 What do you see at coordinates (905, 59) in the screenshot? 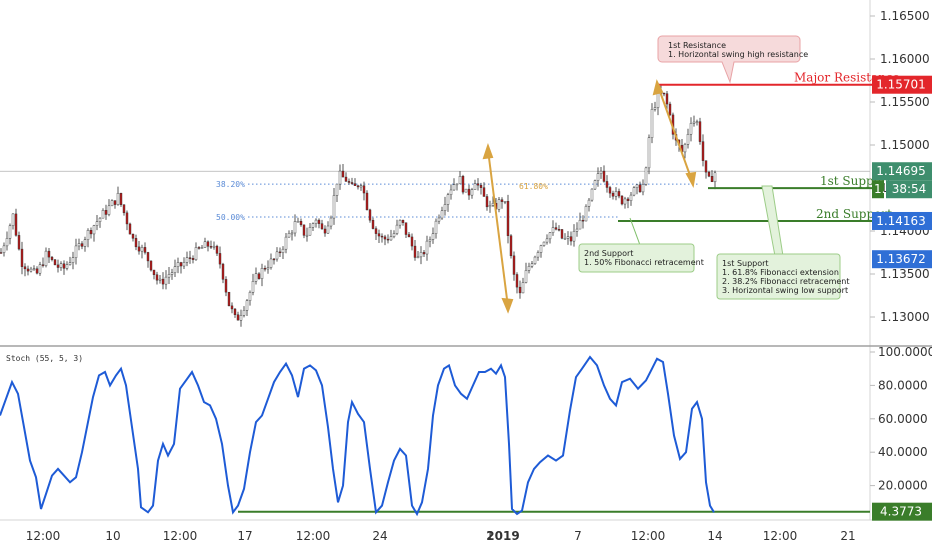
I see `price-tick-label: 1.16000` at bounding box center [905, 59].